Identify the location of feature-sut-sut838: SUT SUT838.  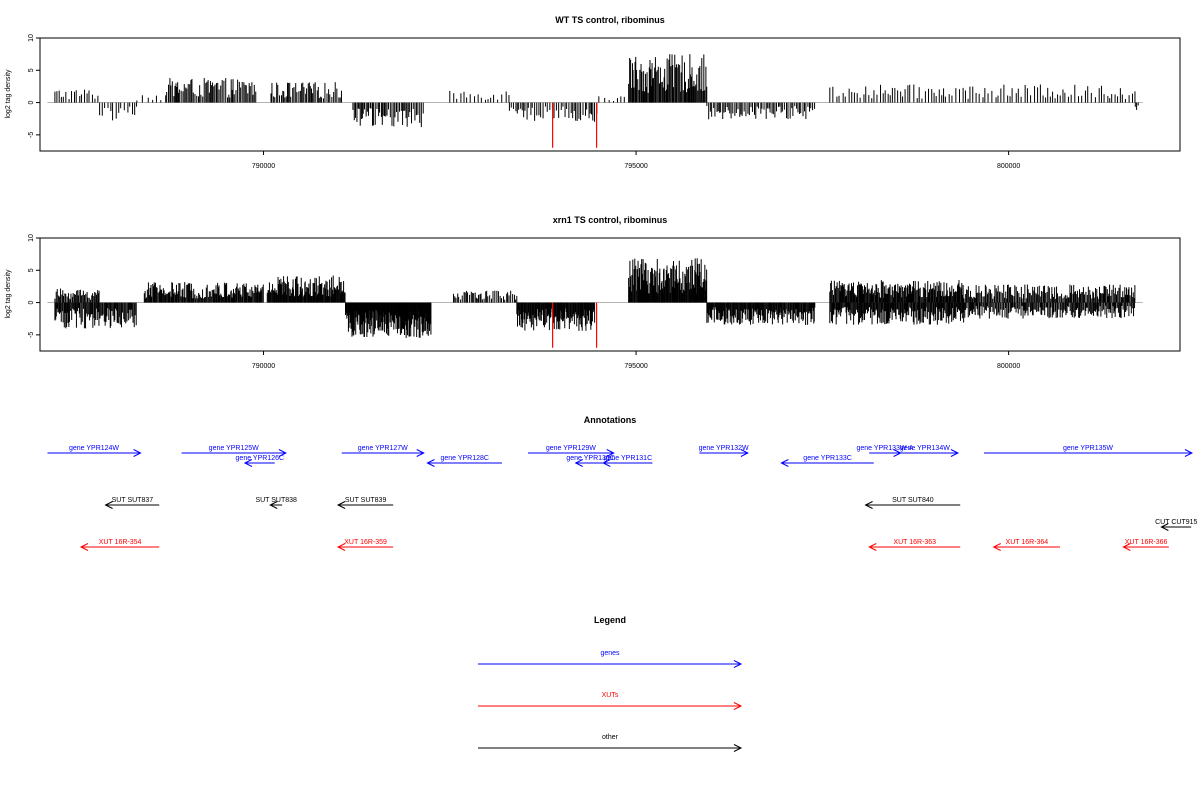
(276, 503).